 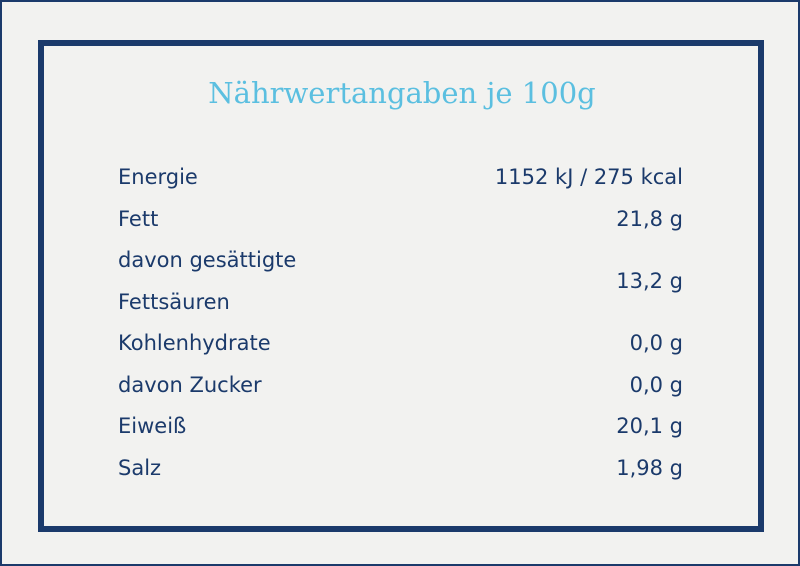 I want to click on nutrient-value: 1152 kJ / 275 kcal, so click(x=588, y=177).